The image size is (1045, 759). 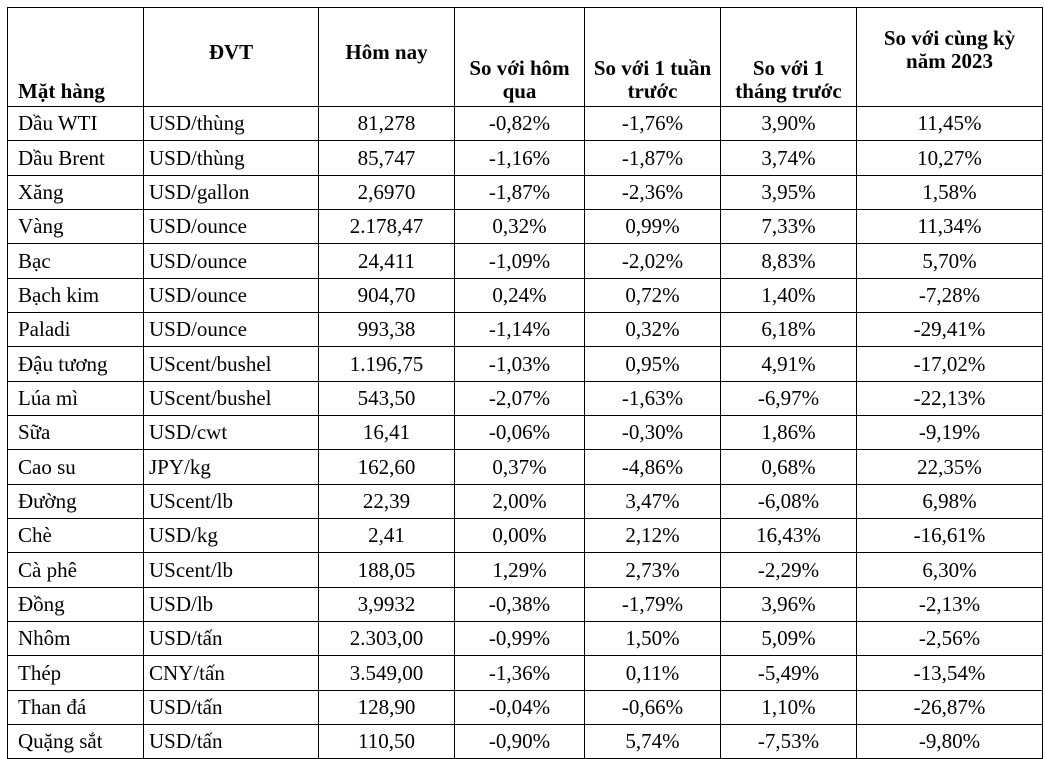 What do you see at coordinates (75, 741) in the screenshot?
I see `cell-item: Quặng sắt` at bounding box center [75, 741].